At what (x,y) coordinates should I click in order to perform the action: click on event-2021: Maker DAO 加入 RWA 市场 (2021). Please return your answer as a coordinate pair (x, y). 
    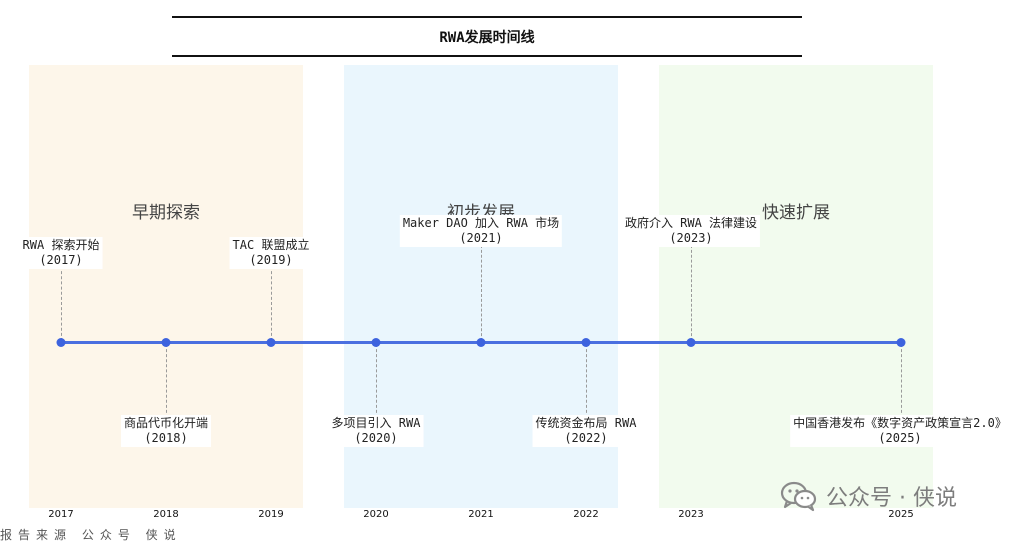
    Looking at the image, I should click on (481, 231).